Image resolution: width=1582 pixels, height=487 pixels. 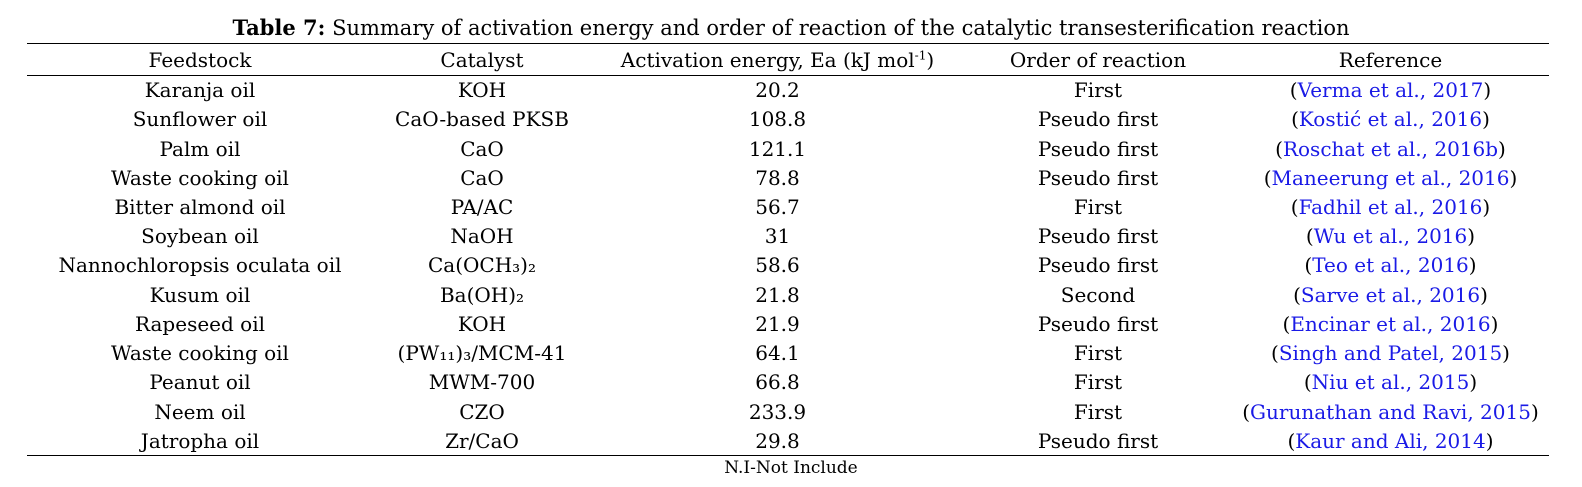 I want to click on cell-activation-energy: 64.1, so click(x=777, y=353).